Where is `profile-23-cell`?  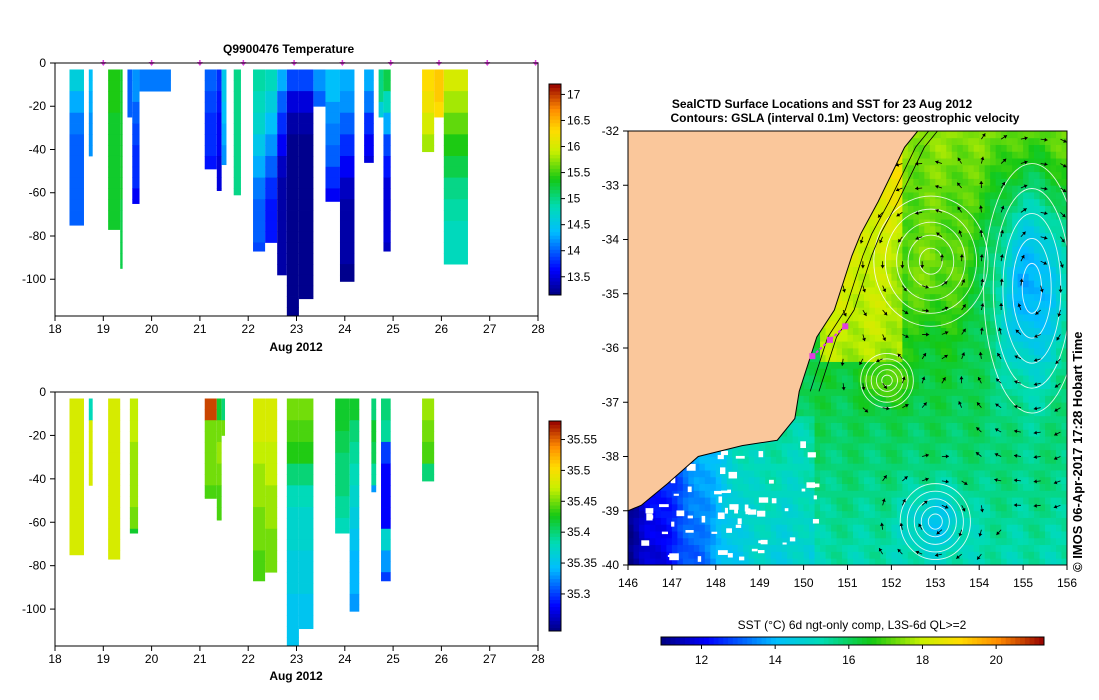 profile-23-cell is located at coordinates (439, 115).